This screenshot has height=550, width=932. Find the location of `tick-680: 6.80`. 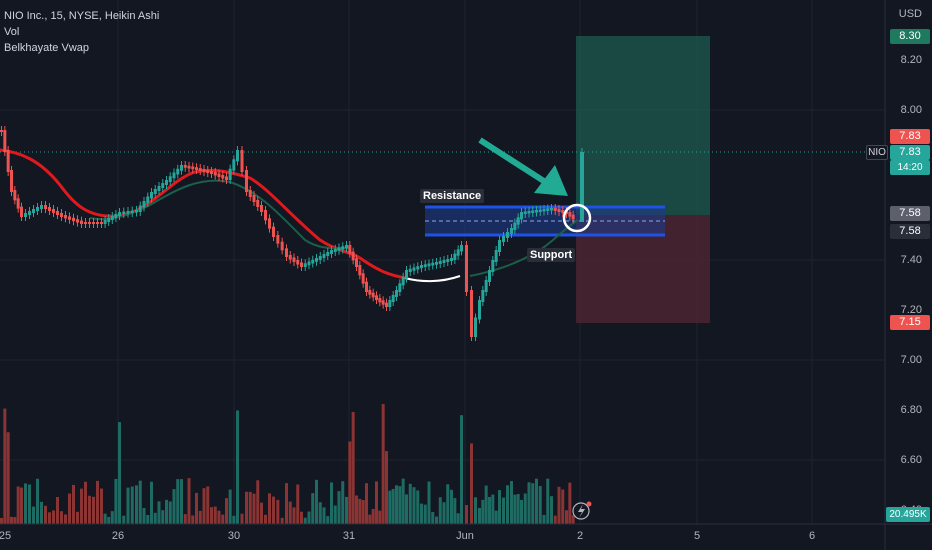

tick-680: 6.80 is located at coordinates (911, 410).